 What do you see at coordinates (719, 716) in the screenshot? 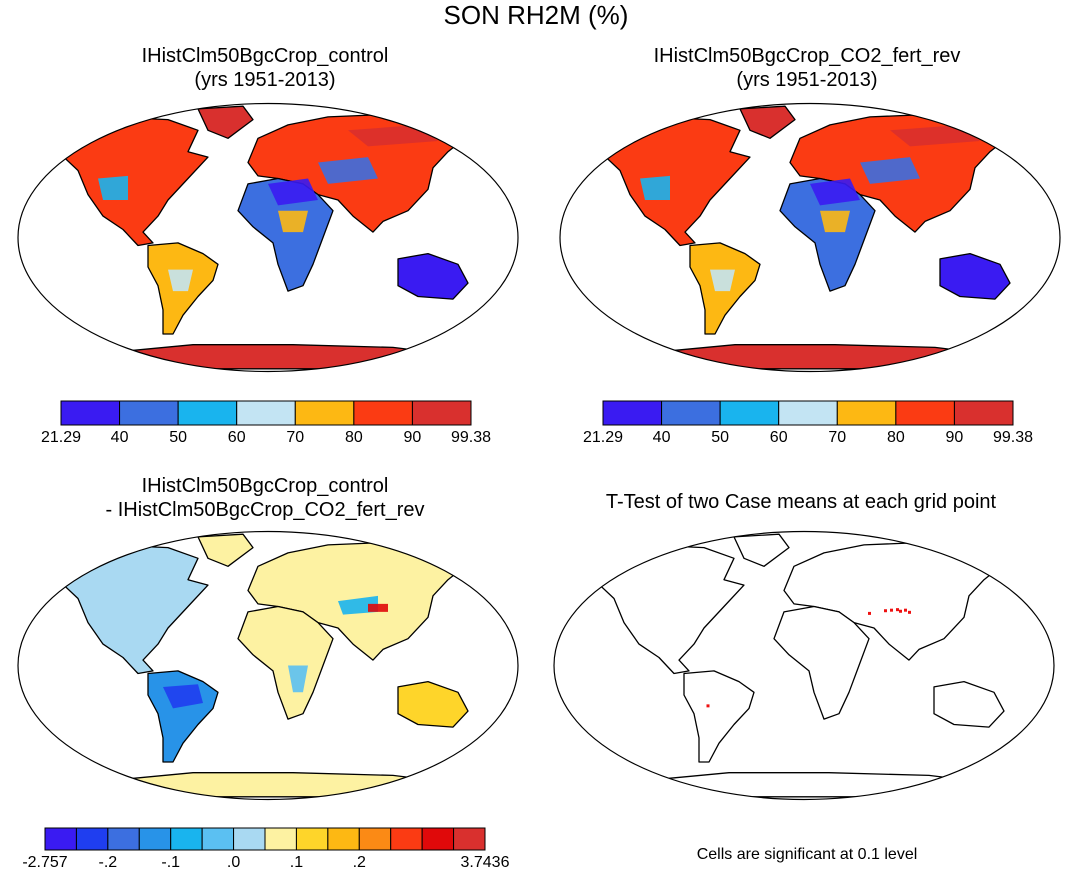
I see `continent-samerica` at bounding box center [719, 716].